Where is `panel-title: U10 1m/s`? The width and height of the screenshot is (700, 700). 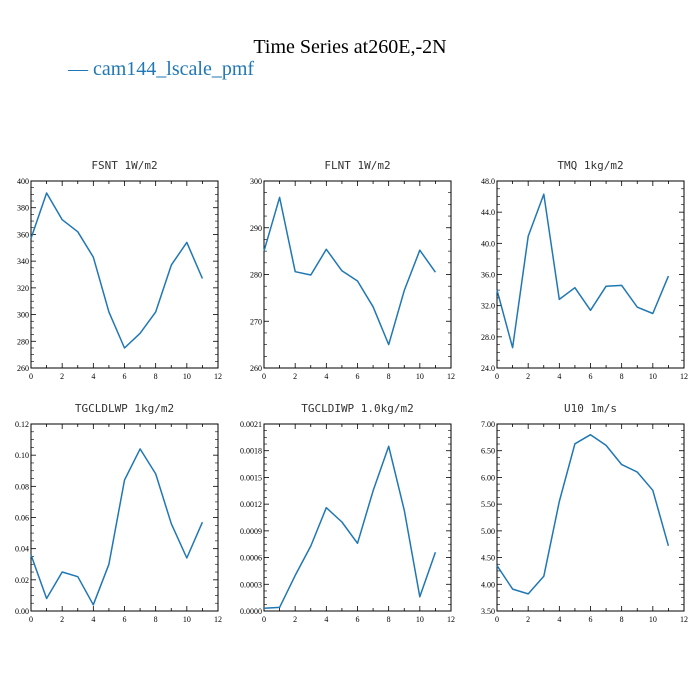 panel-title: U10 1m/s is located at coordinates (590, 408).